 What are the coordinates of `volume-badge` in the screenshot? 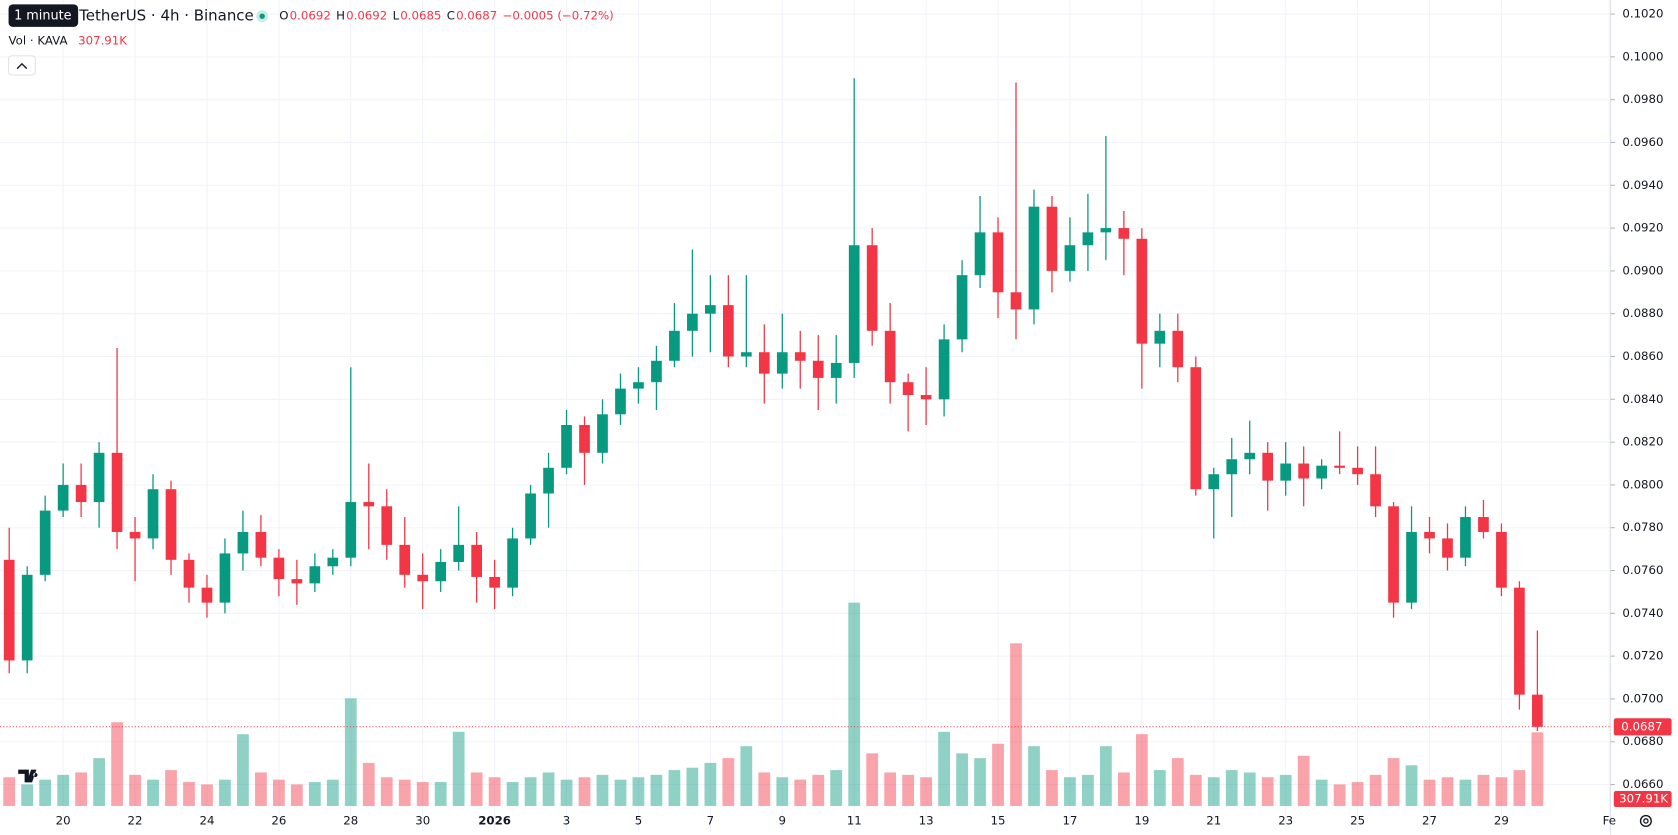 It's located at (1642, 799).